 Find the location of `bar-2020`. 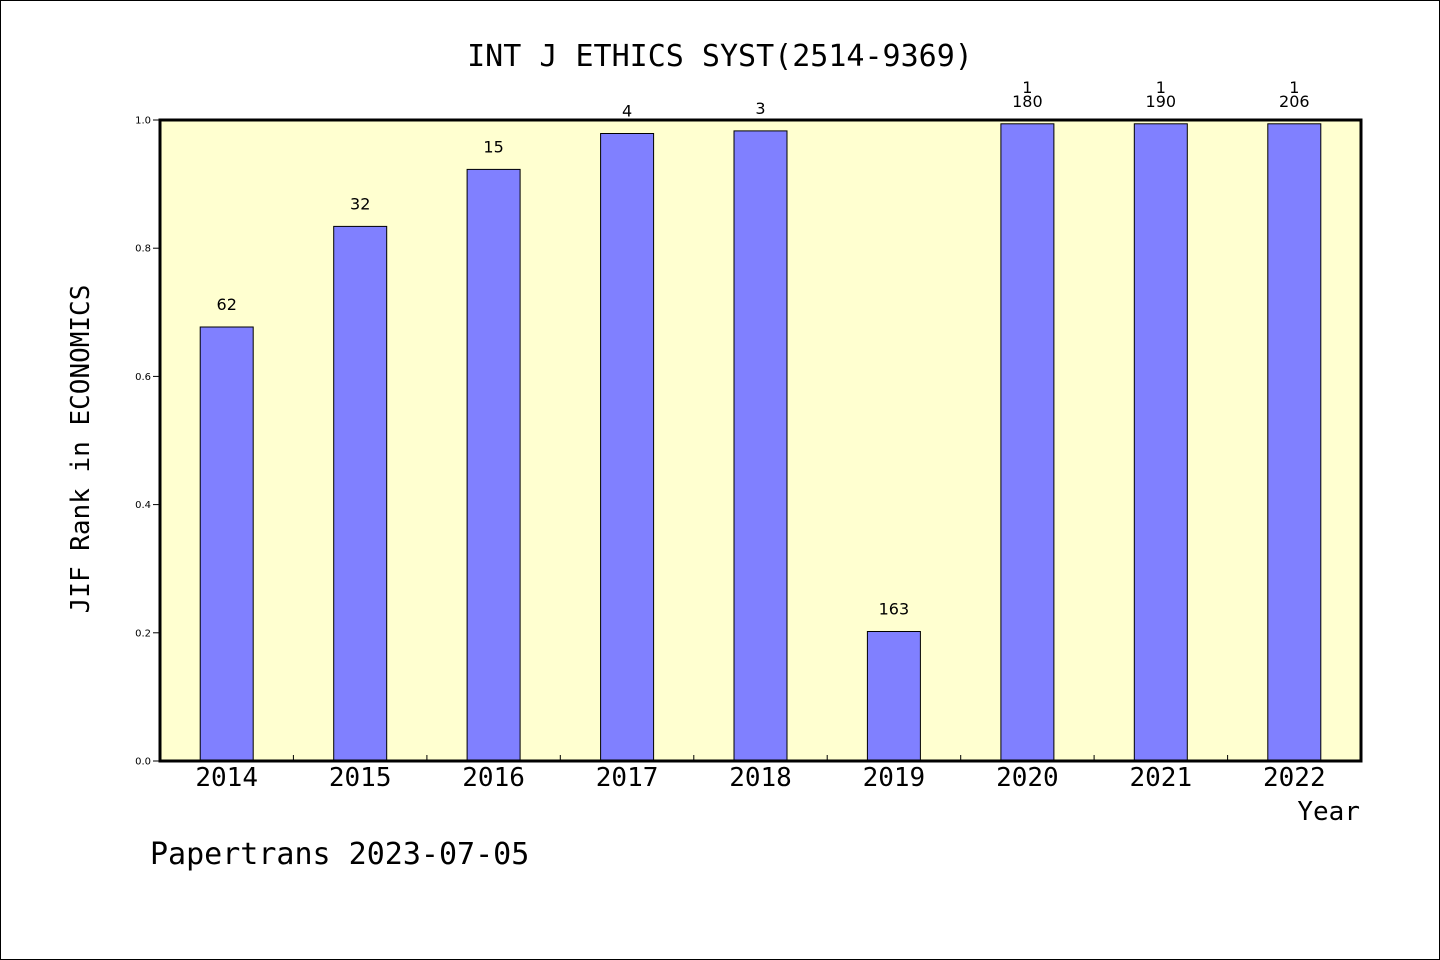

bar-2020 is located at coordinates (1027, 442).